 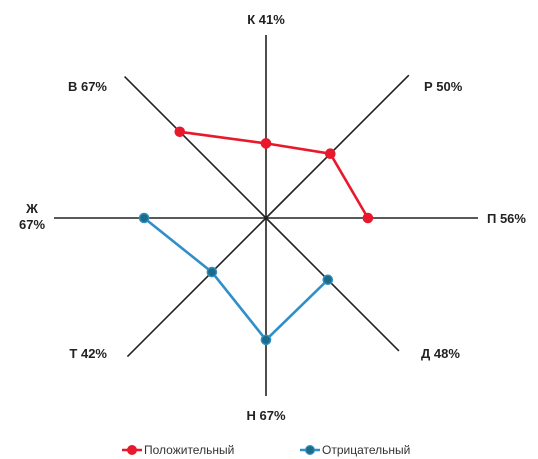 I want to click on axis-line-t, so click(x=196, y=287).